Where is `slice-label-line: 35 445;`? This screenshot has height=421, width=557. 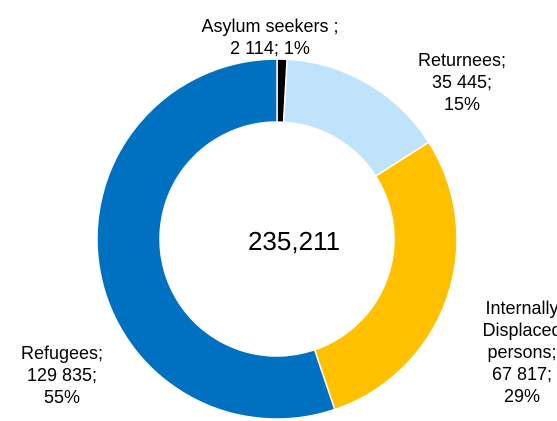
slice-label-line: 35 445; is located at coordinates (462, 82).